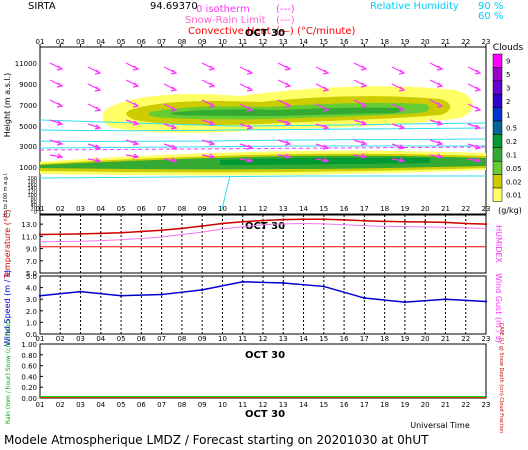 Image resolution: width=528 pixels, height=450 pixels. What do you see at coordinates (31, 262) in the screenshot?
I see `ytick-7.0: 7.0` at bounding box center [31, 262].